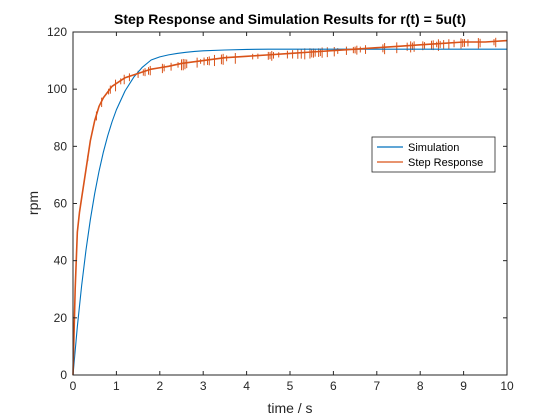 This screenshot has height=420, width=560. I want to click on legend: Simulation Step Response, so click(433, 154).